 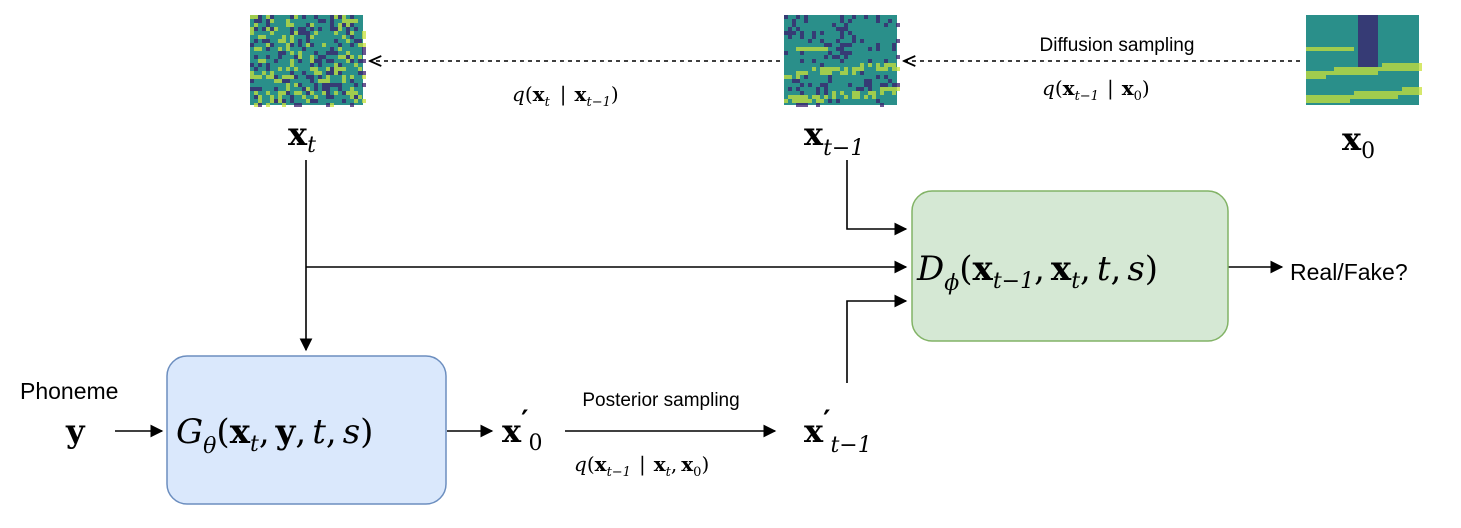 I want to click on discriminator-box, so click(x=1070, y=266).